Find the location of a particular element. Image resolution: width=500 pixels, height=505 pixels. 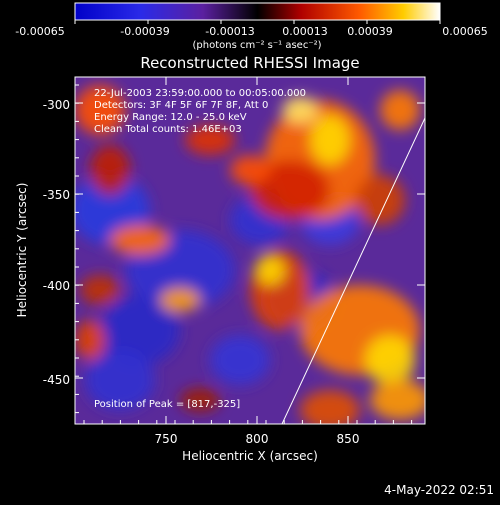

colorbar-tick-label-4: 0.00039 is located at coordinates (370, 31).